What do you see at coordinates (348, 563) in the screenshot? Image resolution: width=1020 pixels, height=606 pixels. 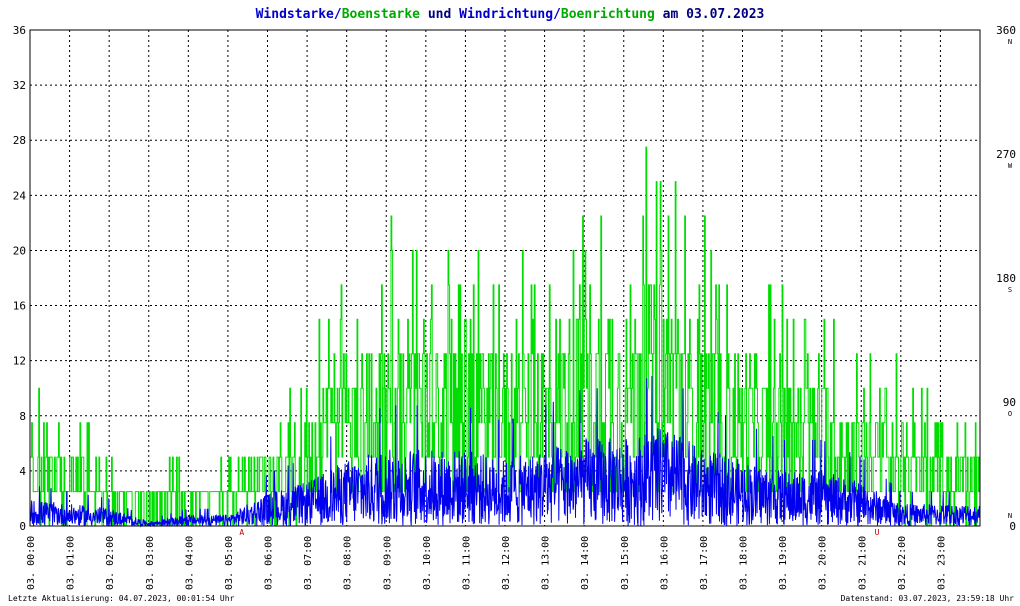 I see `x-tick-label: 03. 08:00` at bounding box center [348, 563].